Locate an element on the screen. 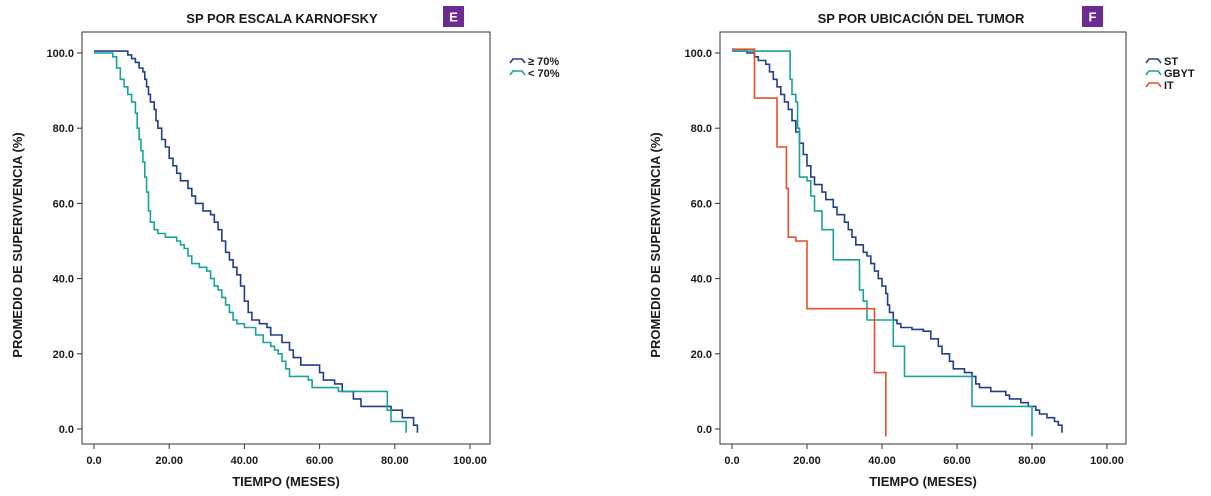 This screenshot has height=496, width=1211. chart-title: SP POR ESCALA KARNOFSKY is located at coordinates (282, 18).